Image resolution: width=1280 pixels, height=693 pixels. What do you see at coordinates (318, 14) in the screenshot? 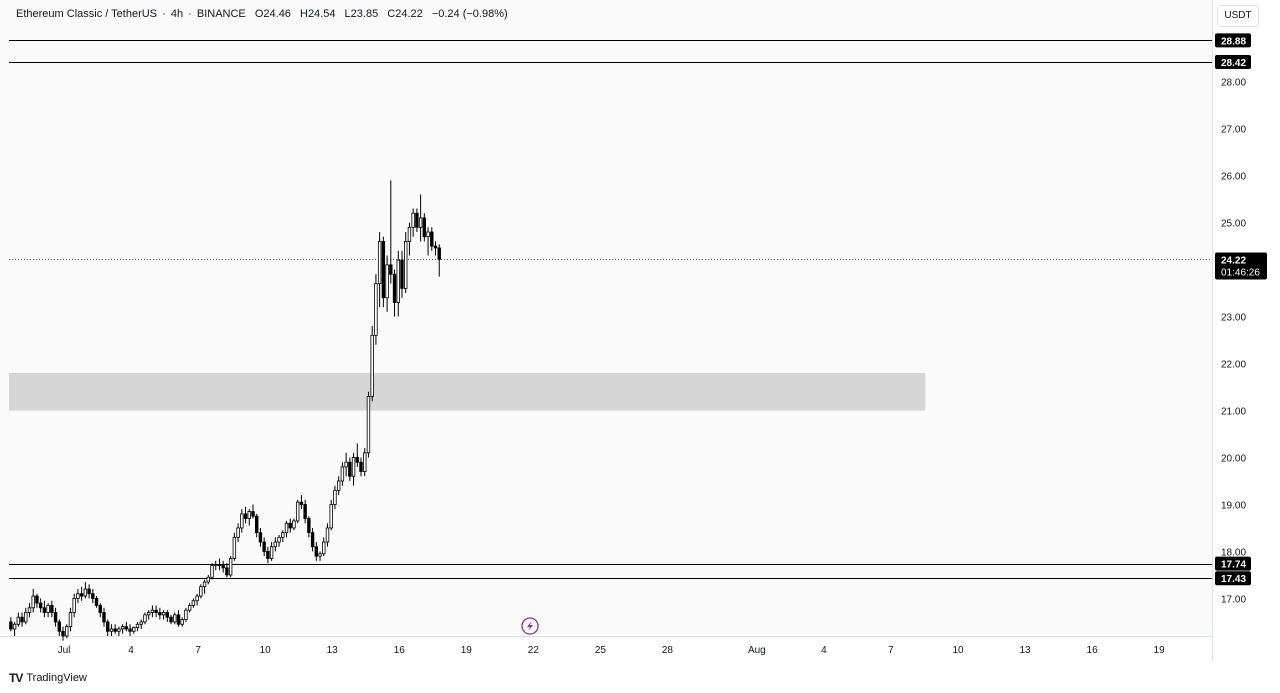
I see `high-value: H24.54` at bounding box center [318, 14].